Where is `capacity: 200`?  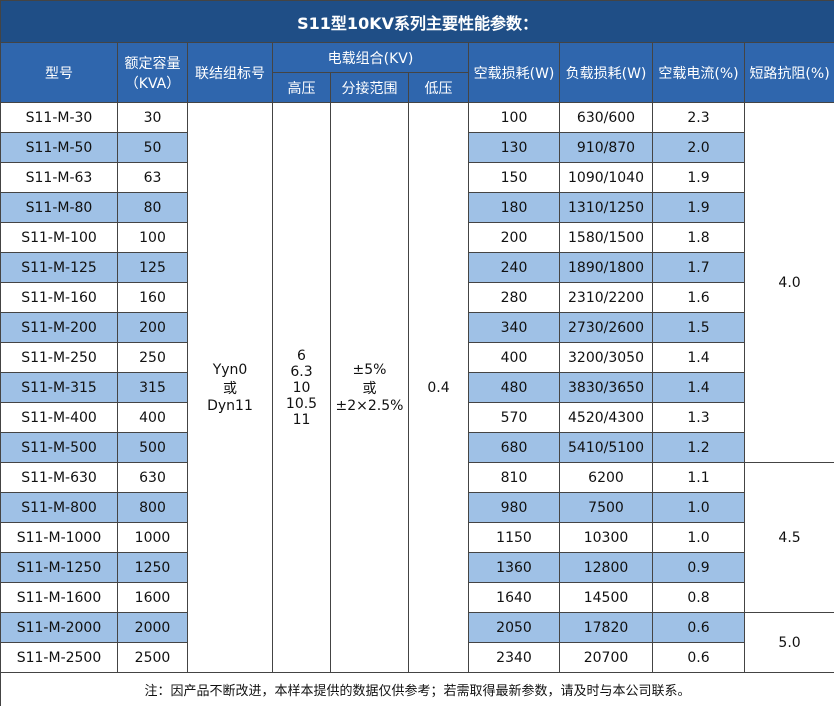
capacity: 200 is located at coordinates (152, 327).